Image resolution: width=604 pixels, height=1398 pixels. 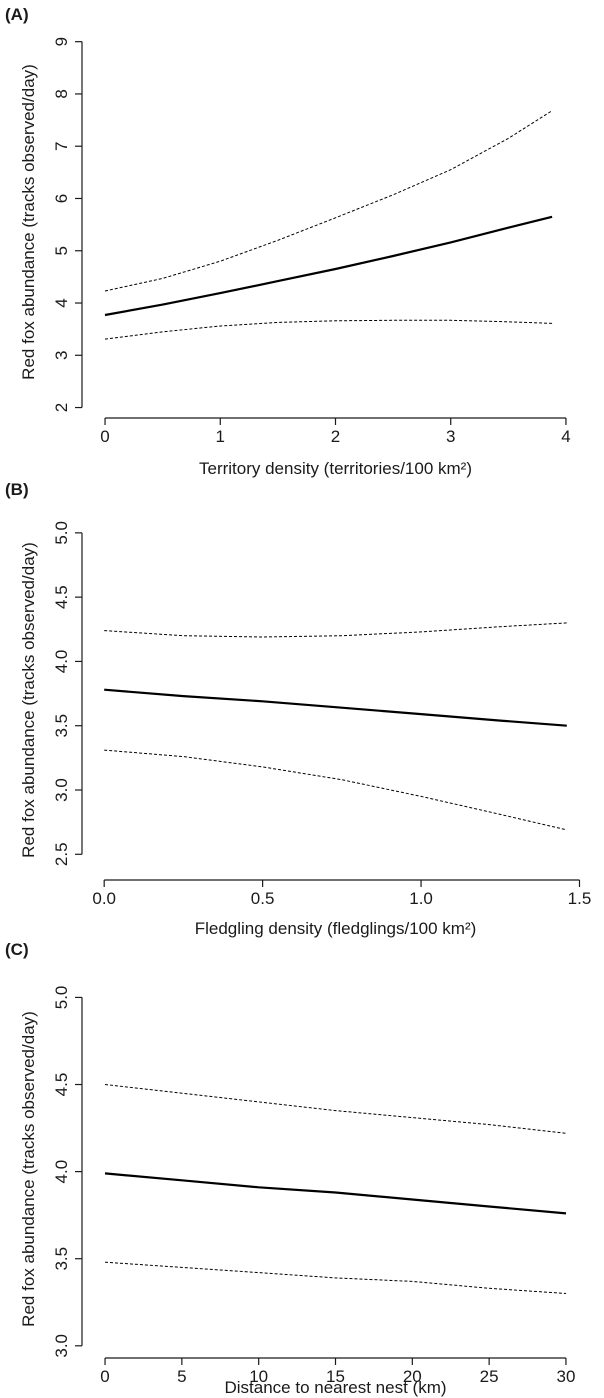 What do you see at coordinates (61, 662) in the screenshot?
I see `panel-b-y-tick-label: 4.0` at bounding box center [61, 662].